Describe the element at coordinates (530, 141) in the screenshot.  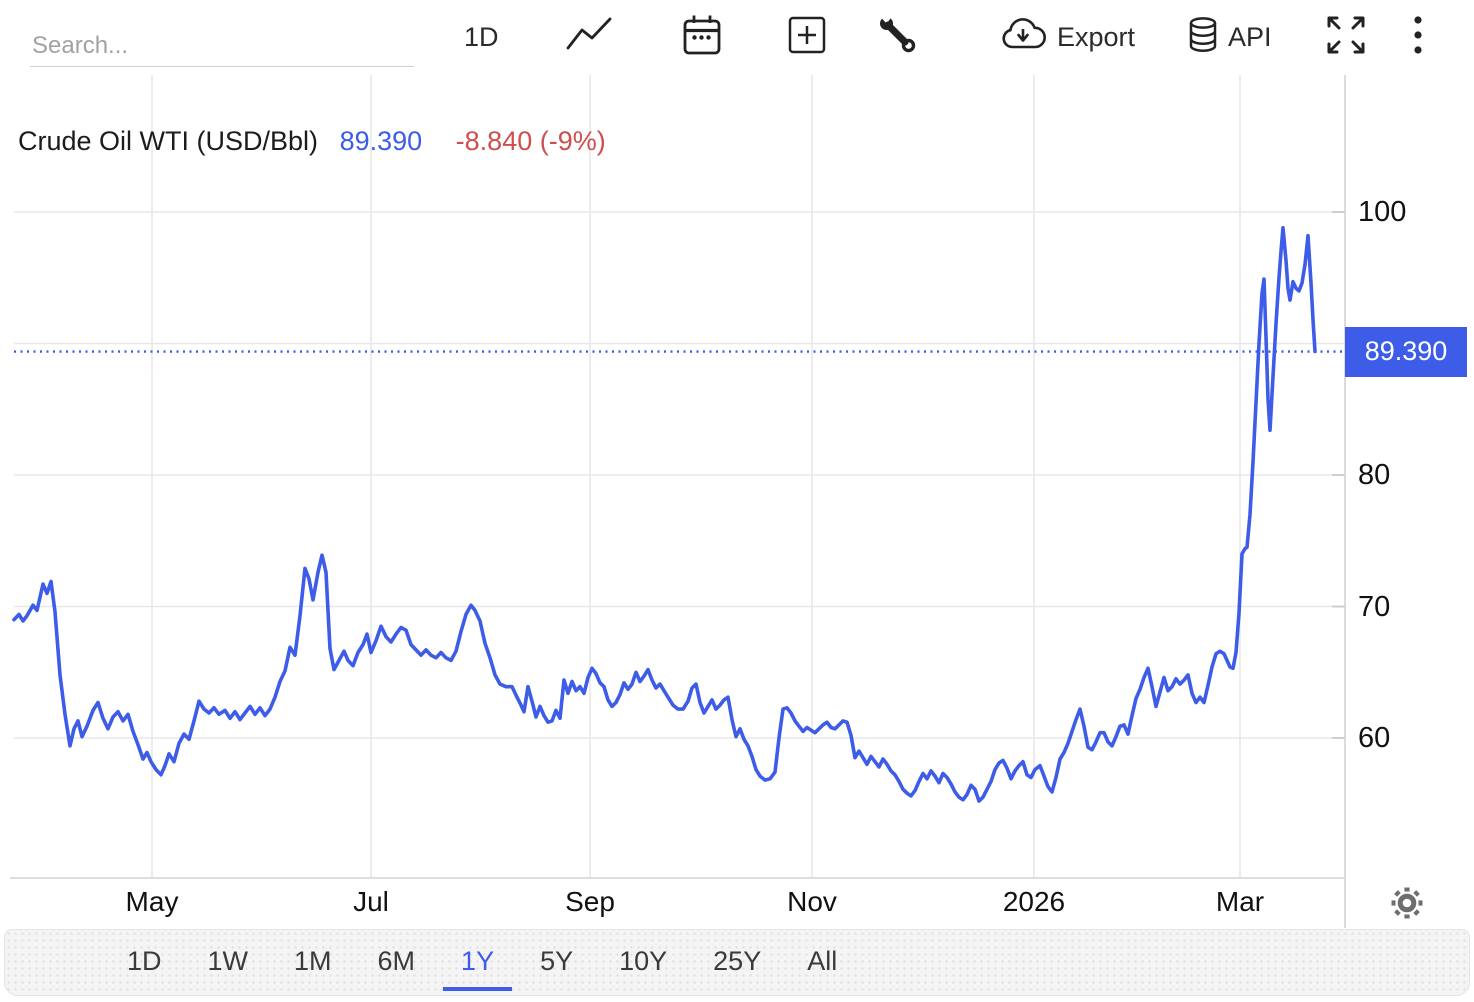
I see `price-change: -8.840 (-9%)` at that location.